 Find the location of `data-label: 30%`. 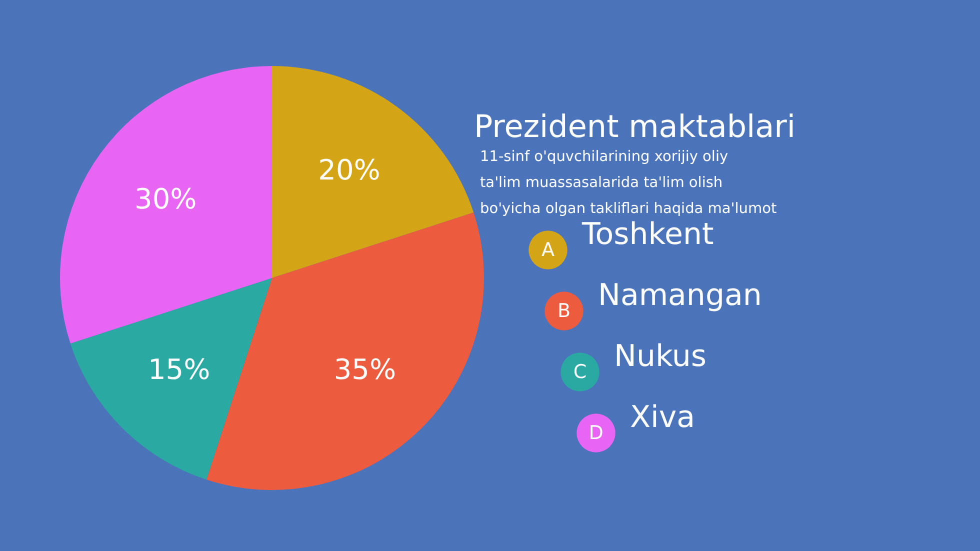

data-label: 30% is located at coordinates (165, 199).